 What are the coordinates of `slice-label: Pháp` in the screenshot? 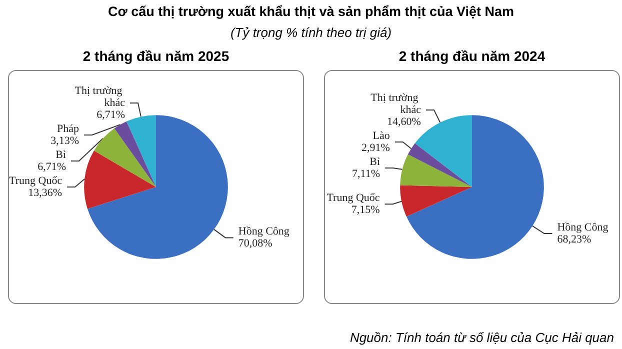 It's located at (68, 128).